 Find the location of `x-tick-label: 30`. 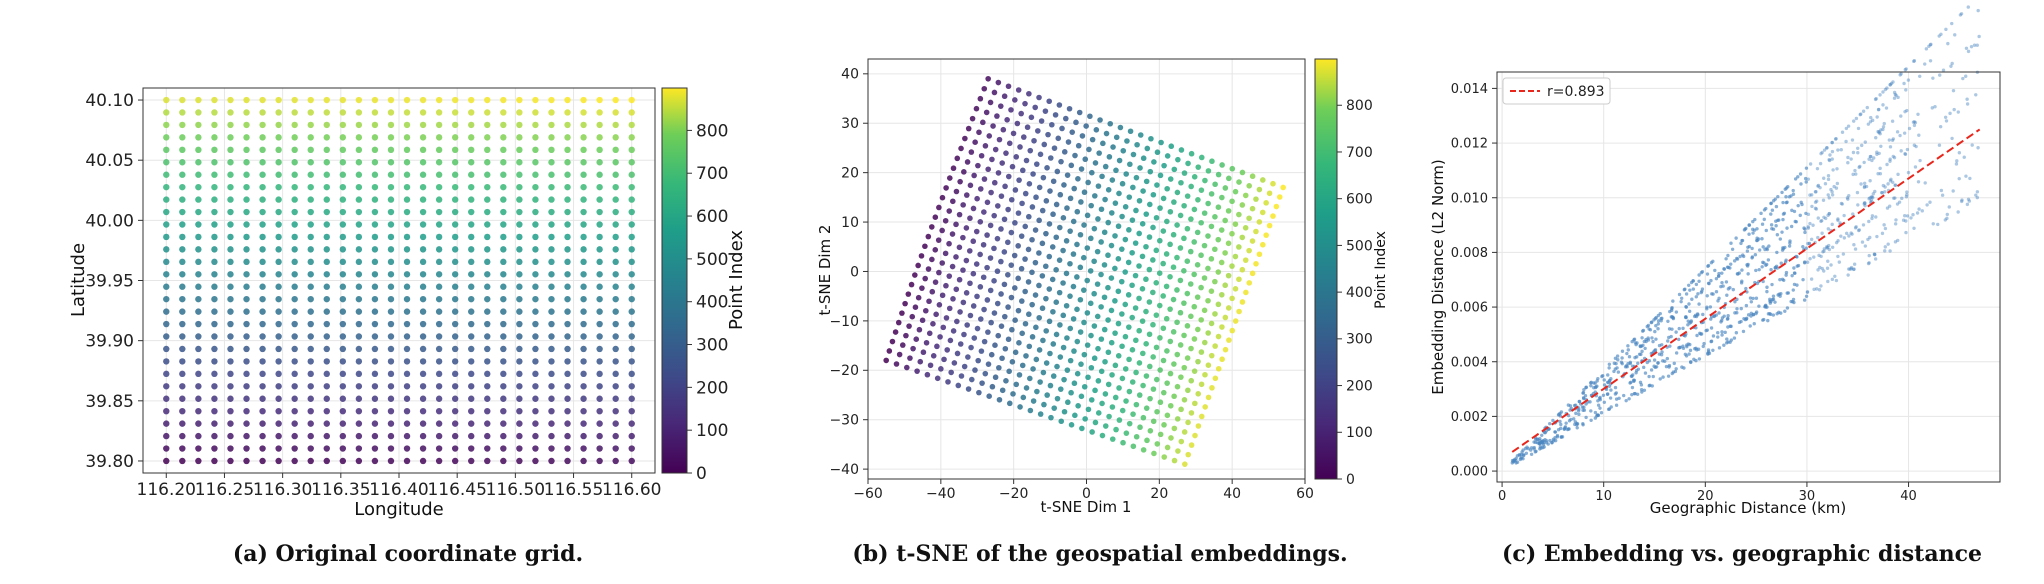

x-tick-label: 30 is located at coordinates (1807, 496).